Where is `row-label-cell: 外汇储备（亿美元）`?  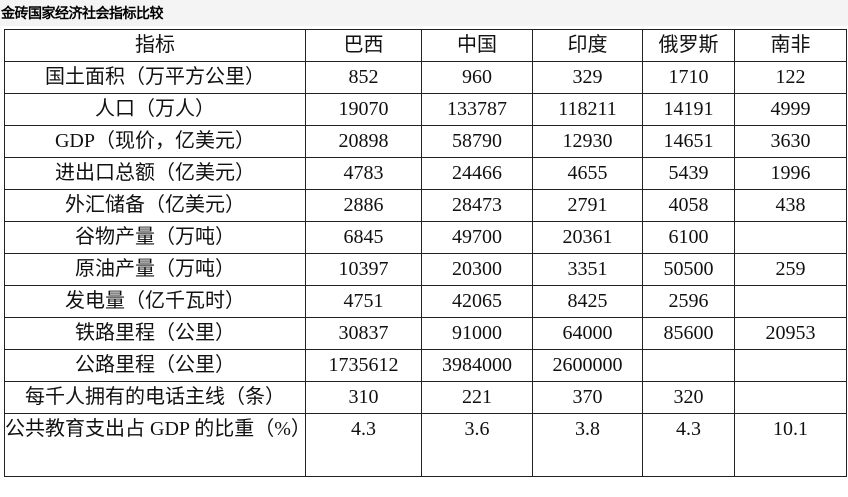 row-label-cell: 外汇储备（亿美元） is located at coordinates (155, 205).